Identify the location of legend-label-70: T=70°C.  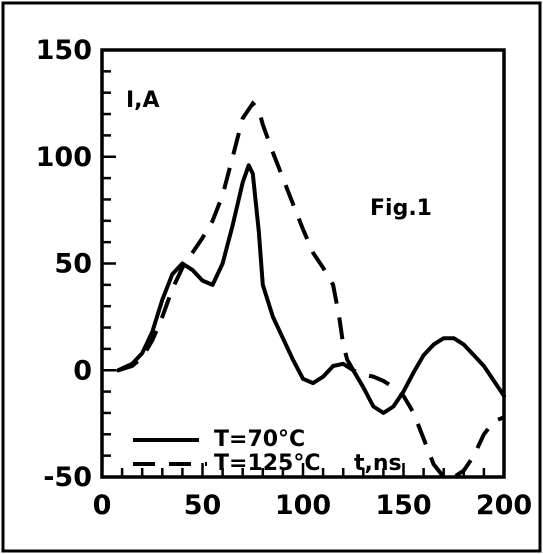
(259, 439).